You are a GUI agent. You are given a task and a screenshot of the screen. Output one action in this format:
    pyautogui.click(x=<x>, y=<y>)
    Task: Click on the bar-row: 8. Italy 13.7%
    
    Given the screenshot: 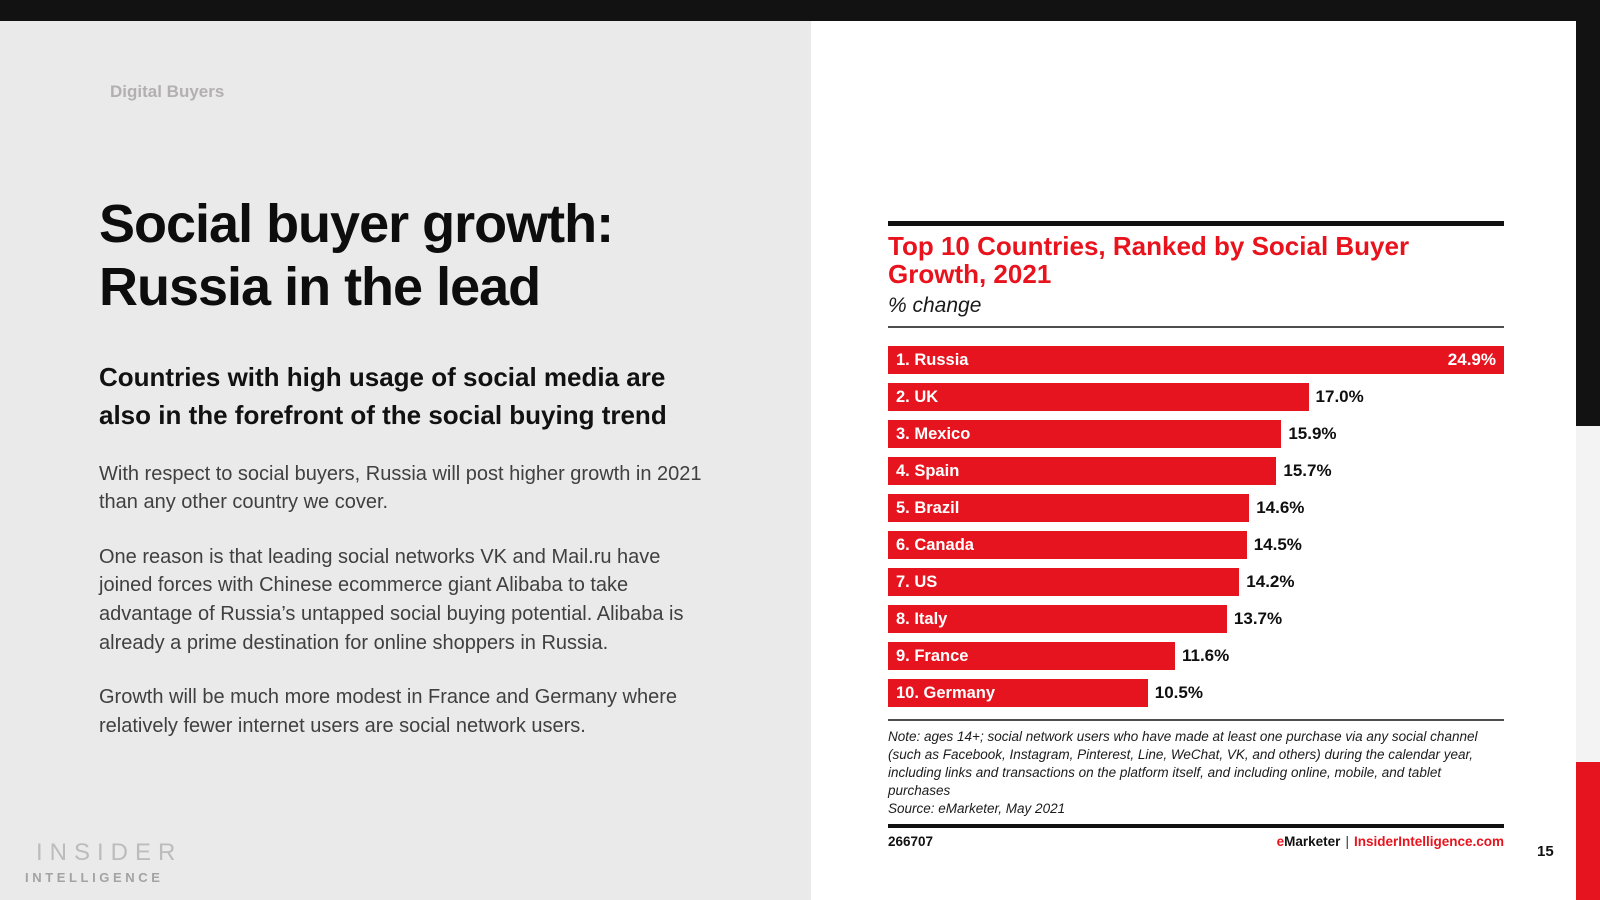 What is the action you would take?
    pyautogui.click(x=1196, y=619)
    